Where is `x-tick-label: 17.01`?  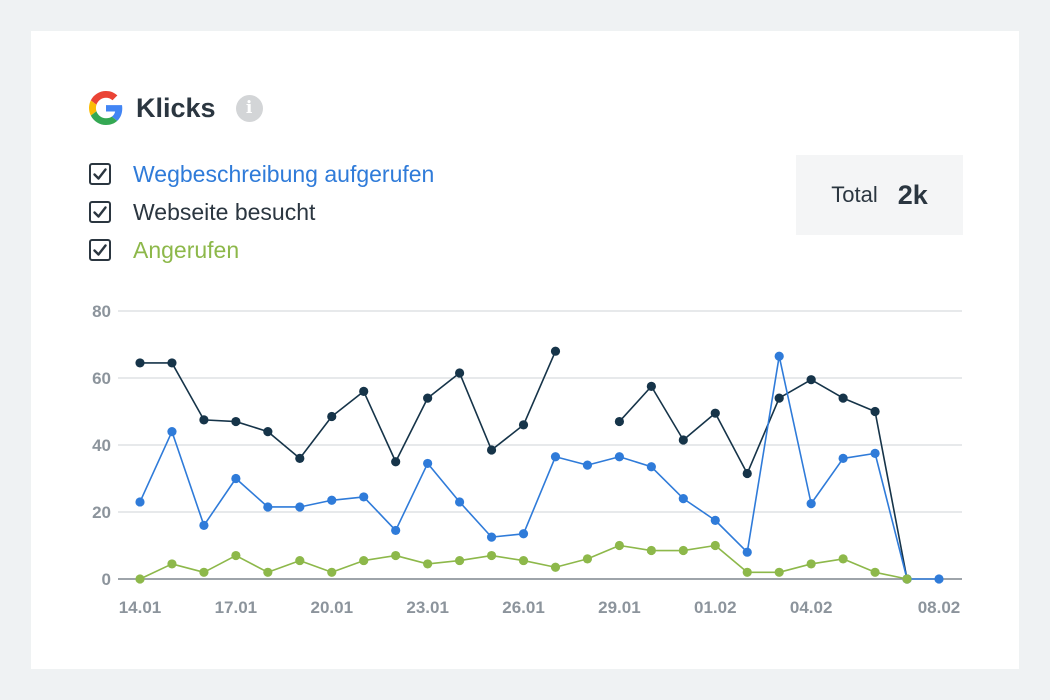 x-tick-label: 17.01 is located at coordinates (236, 607).